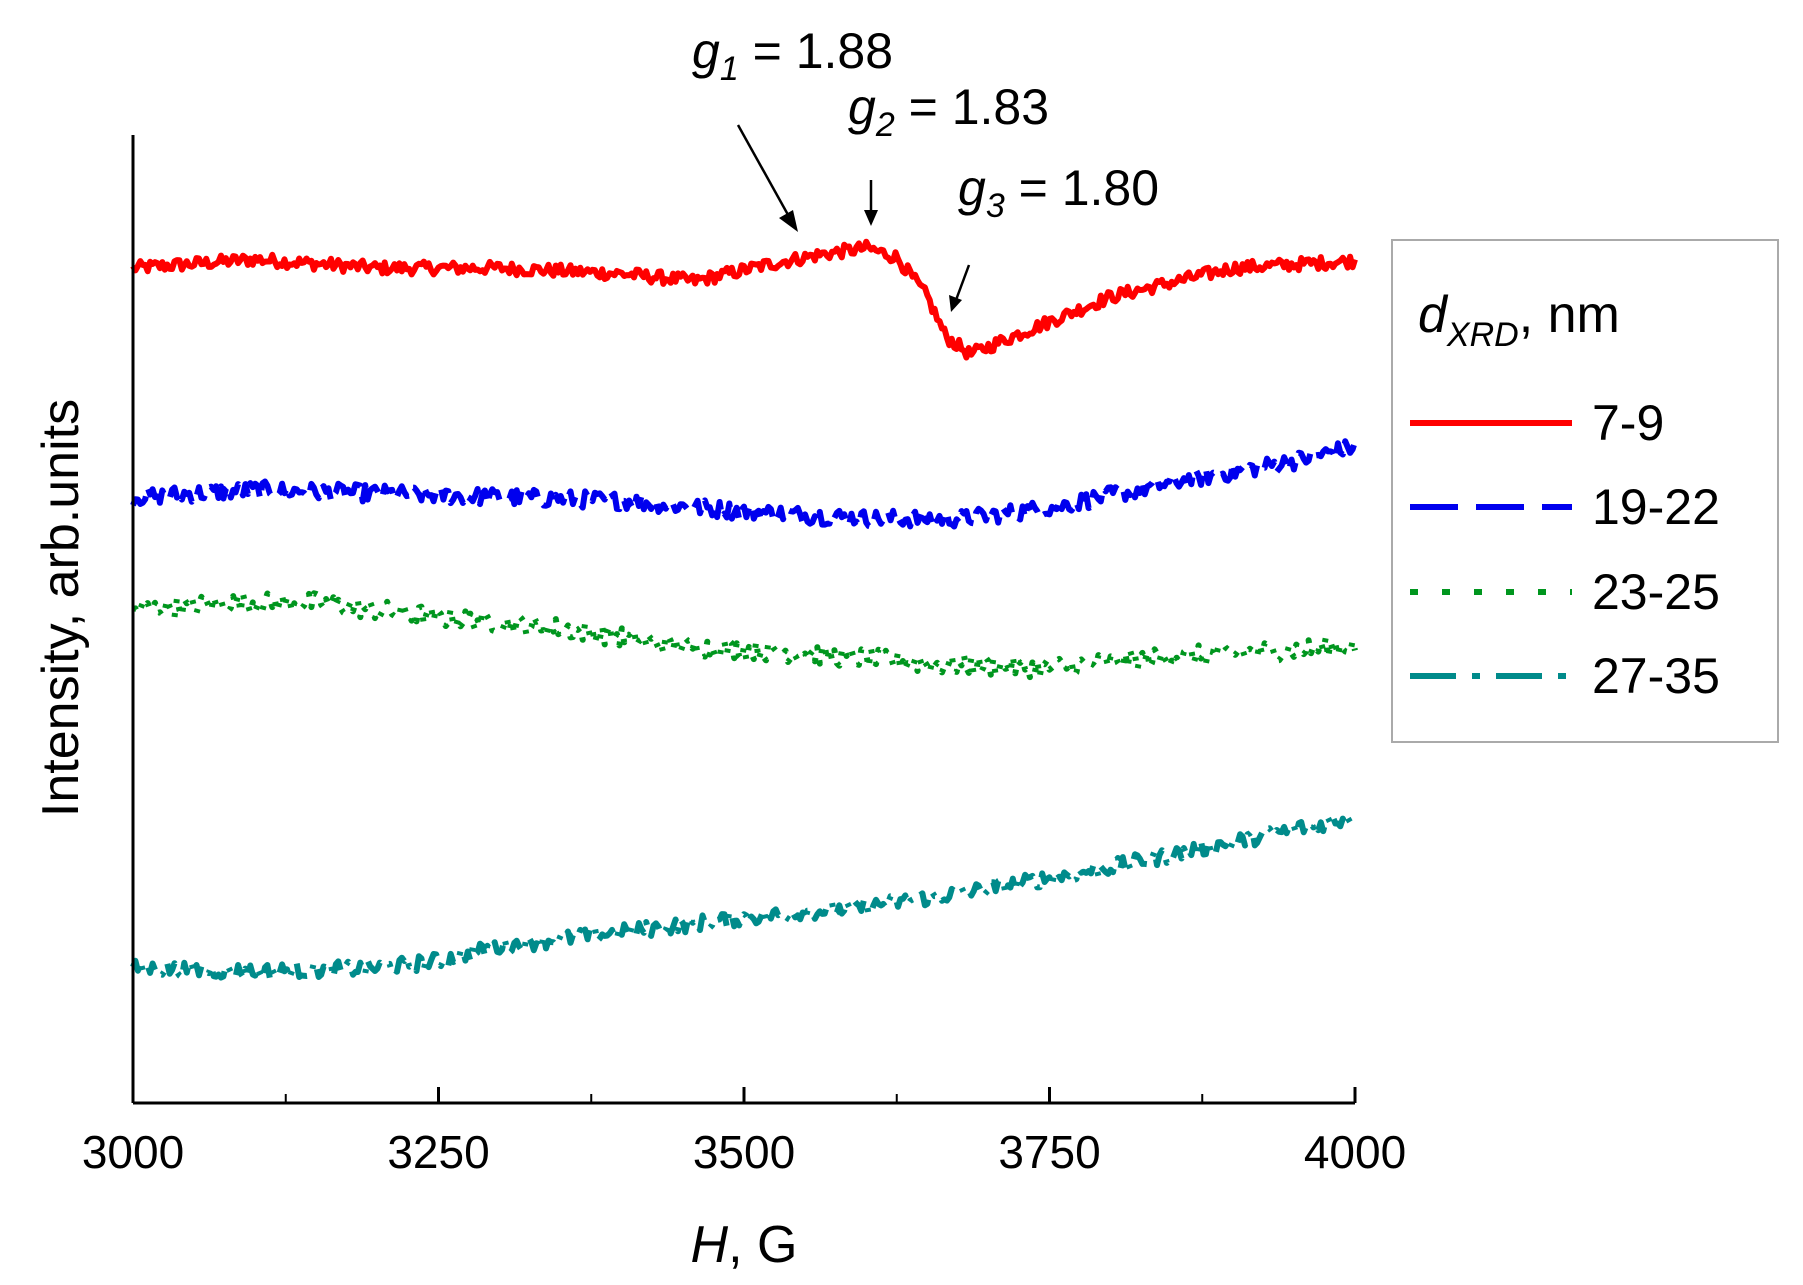 This screenshot has width=1803, height=1285. I want to click on annotation-g2-label: g2 = 1.83, so click(948, 111).